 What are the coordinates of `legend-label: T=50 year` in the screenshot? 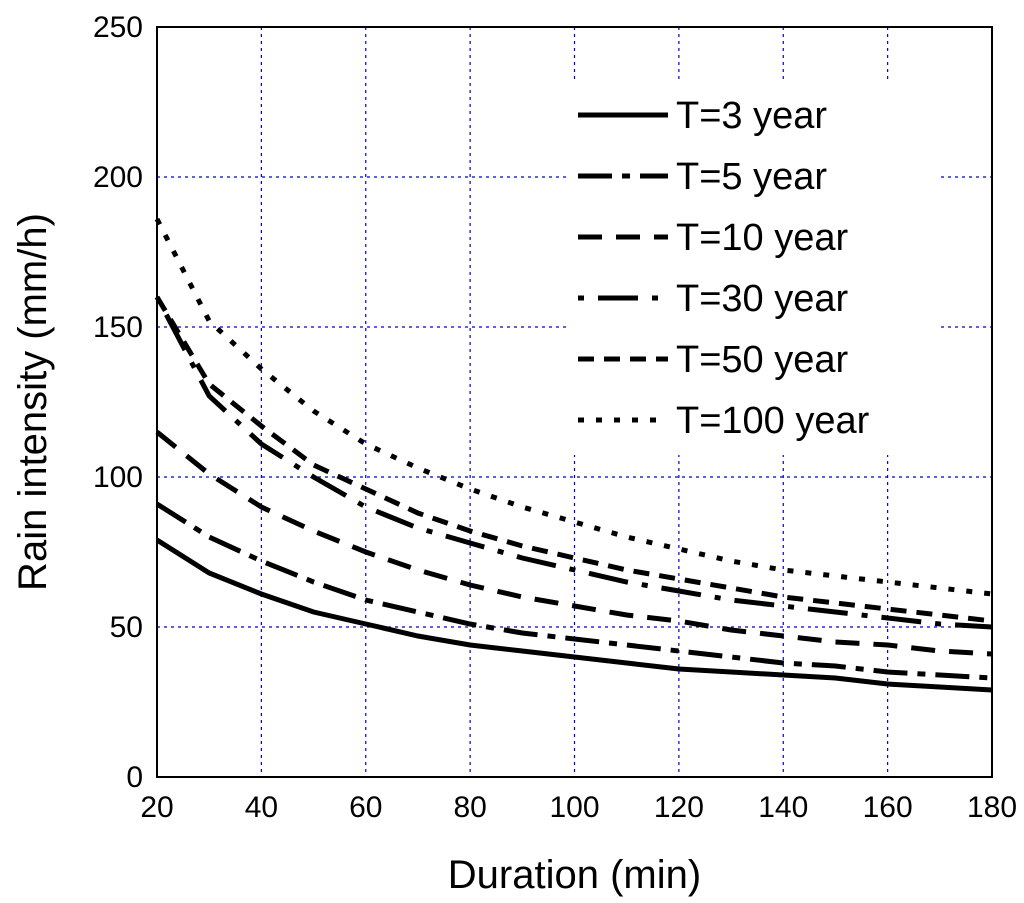 It's located at (762, 360).